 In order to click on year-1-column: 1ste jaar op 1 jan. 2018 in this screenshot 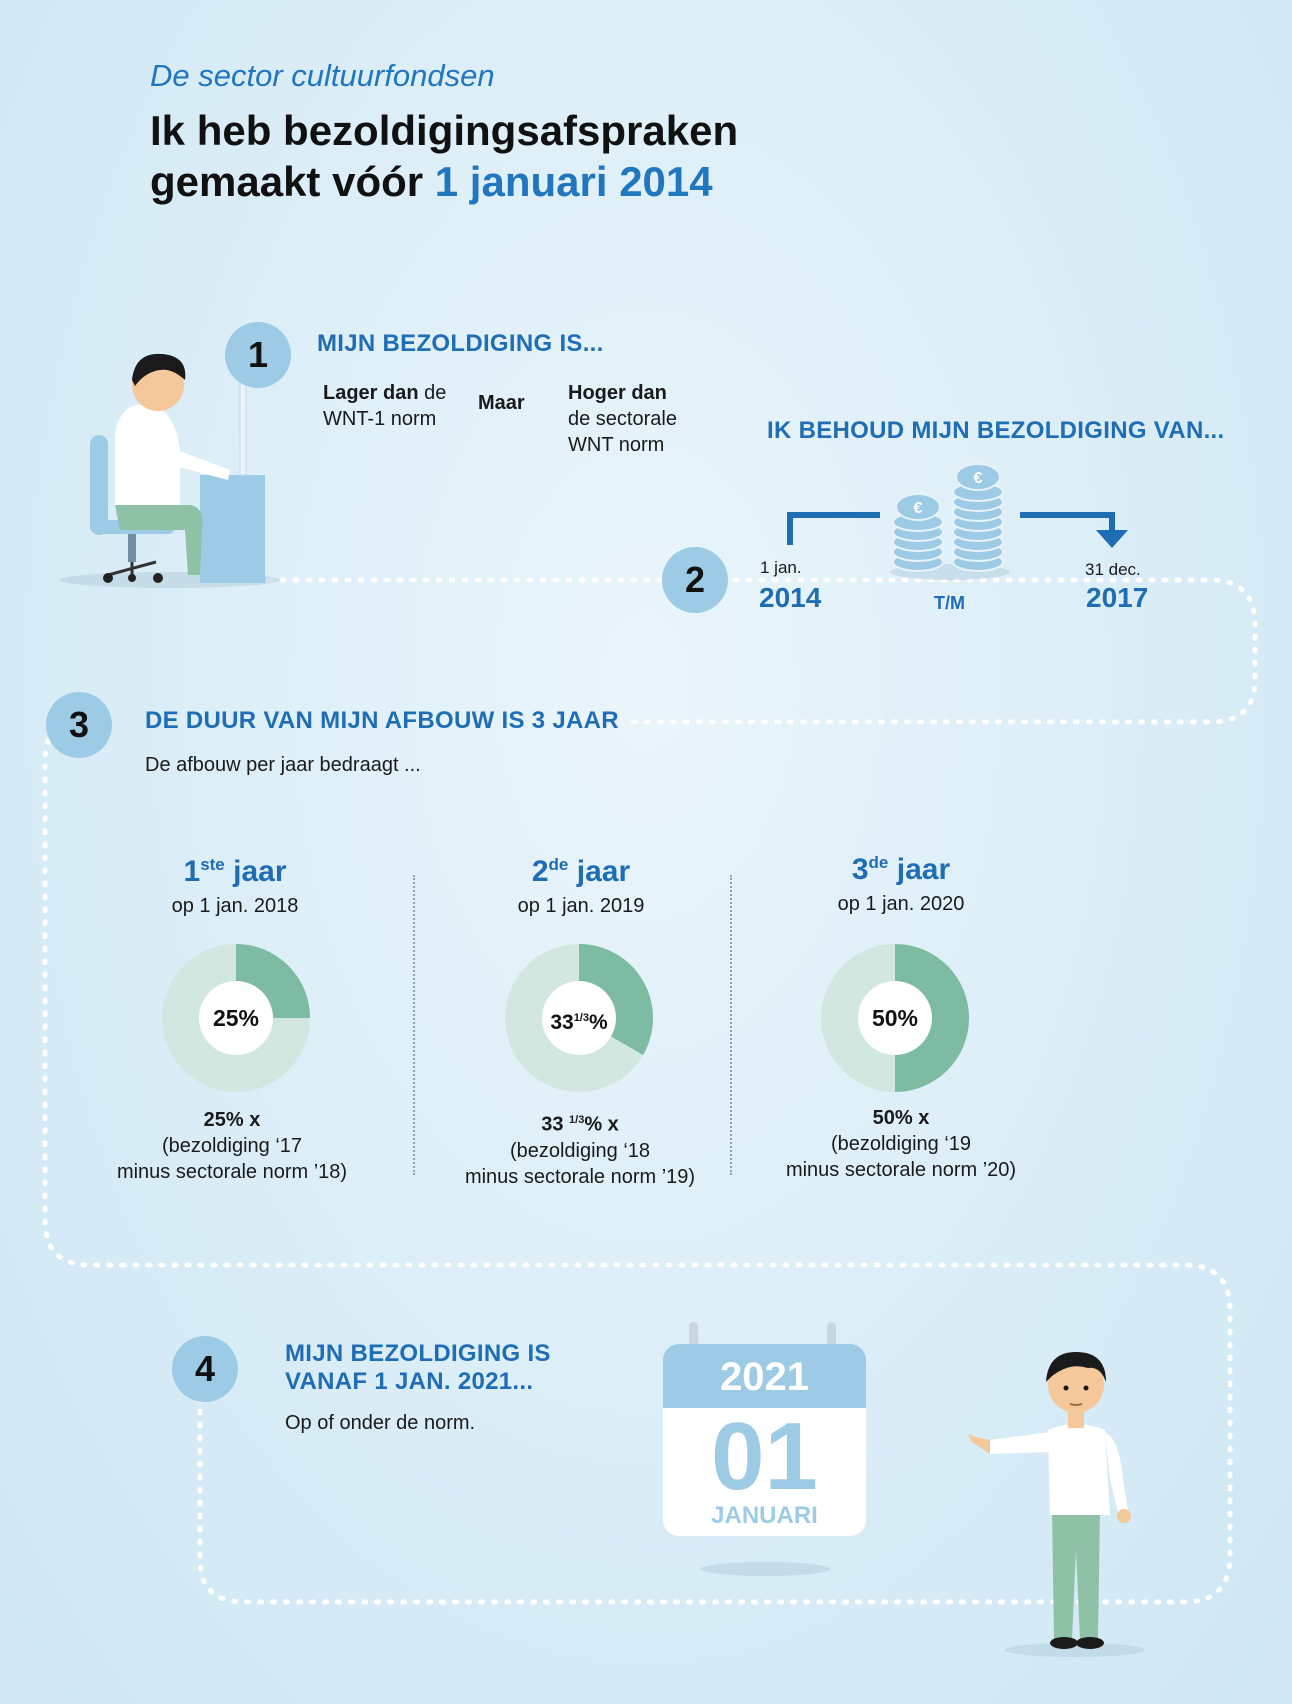, I will do `click(235, 886)`.